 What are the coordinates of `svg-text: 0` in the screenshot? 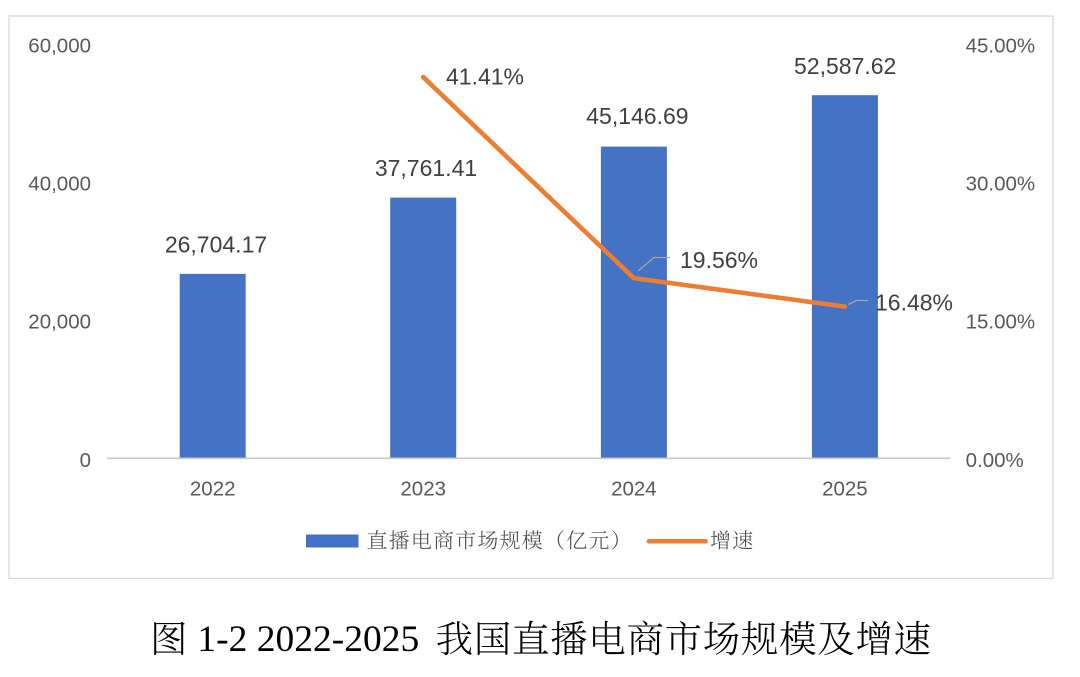 It's located at (85, 460).